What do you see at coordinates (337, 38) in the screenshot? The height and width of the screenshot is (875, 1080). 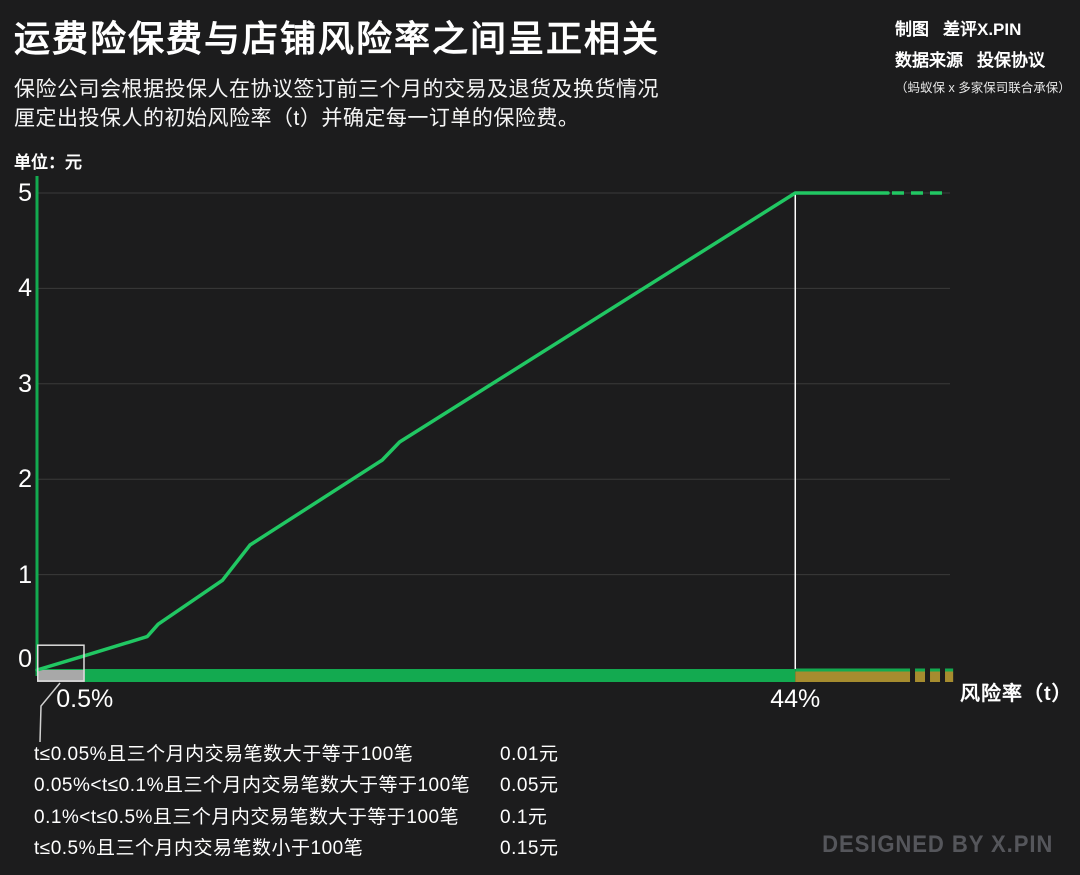 I see `page-title: 运费险保费与店铺风险率之间呈正相关` at bounding box center [337, 38].